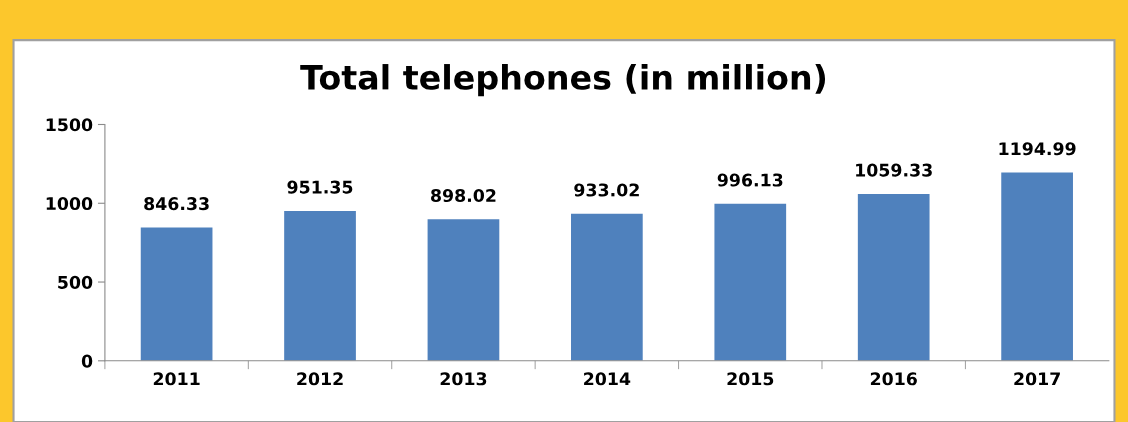 This screenshot has height=422, width=1128. What do you see at coordinates (320, 187) in the screenshot?
I see `data-label: 951.35` at bounding box center [320, 187].